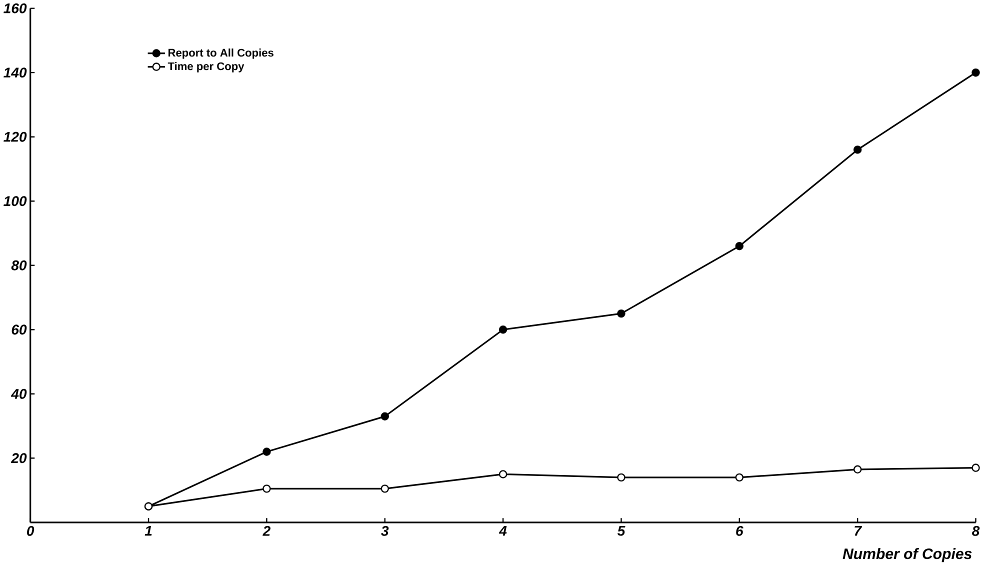  I want to click on legend-label: Time per Copy, so click(206, 67).